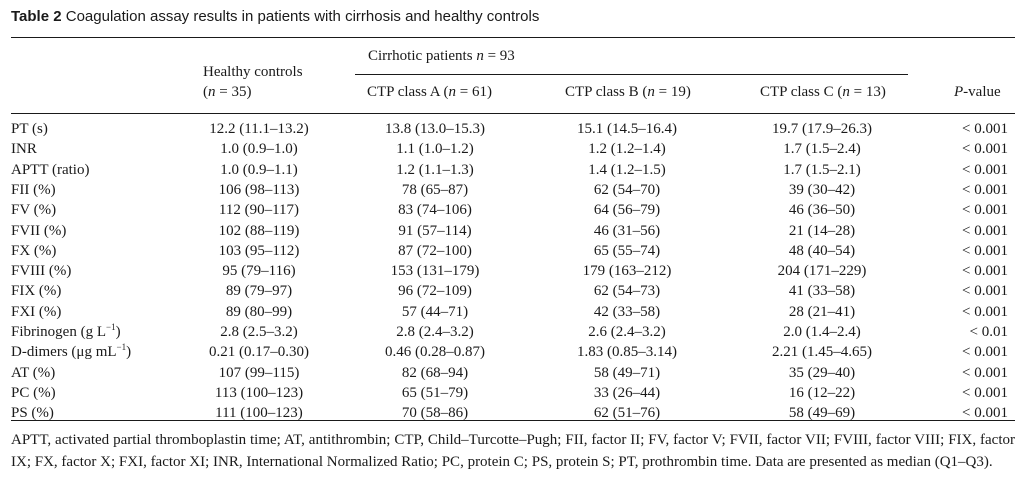 This screenshot has width=1024, height=497. Describe the element at coordinates (259, 352) in the screenshot. I see `cell-controls: 0.21 (0.17–0.30)` at that location.